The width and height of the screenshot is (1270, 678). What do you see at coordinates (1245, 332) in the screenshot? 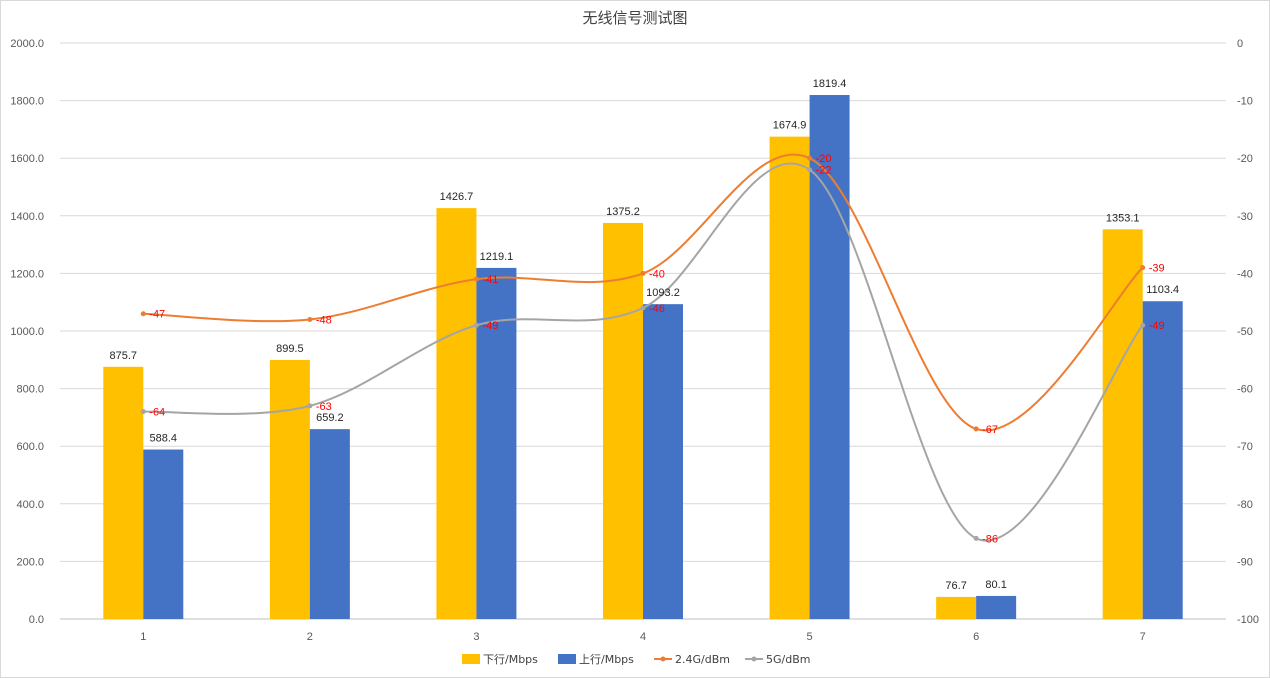
I see `right-tick-label: -50` at bounding box center [1245, 332].